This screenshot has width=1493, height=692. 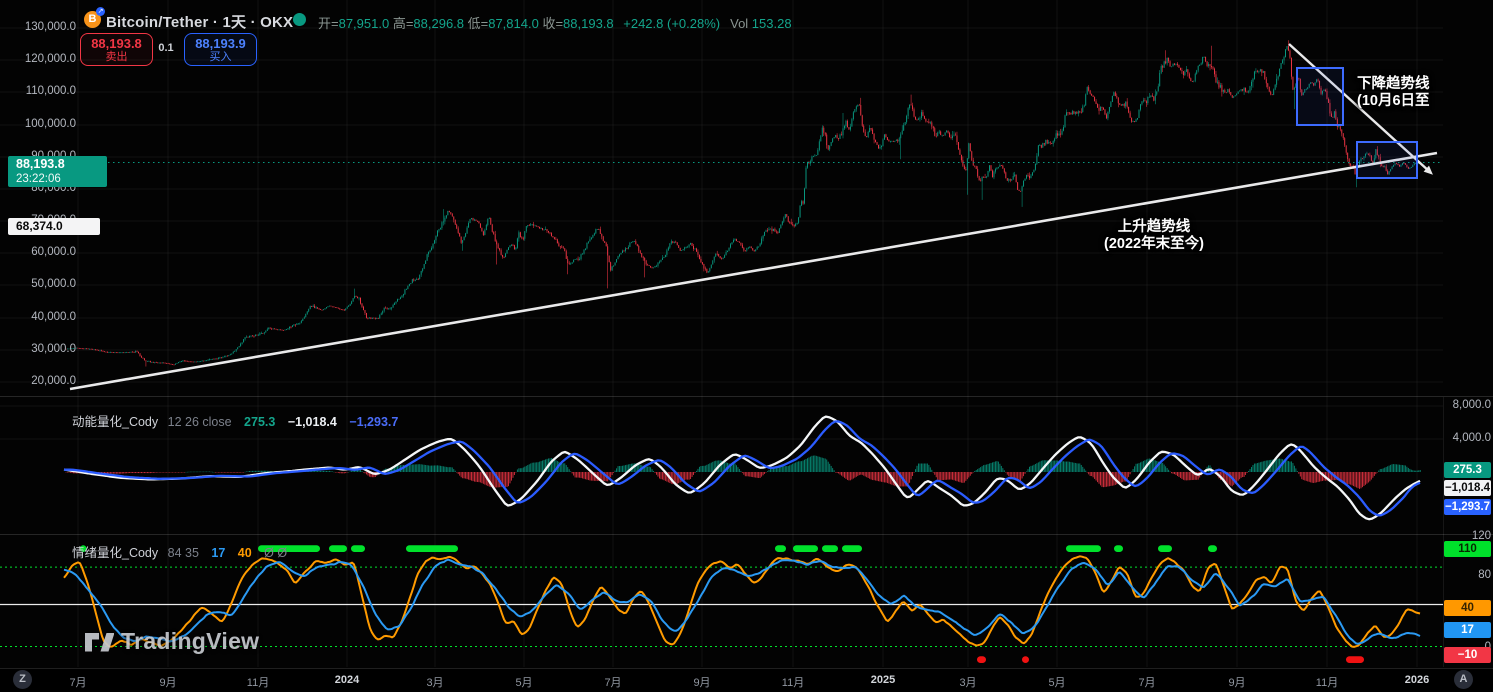 What do you see at coordinates (179, 551) in the screenshot?
I see `sentiment-legend: 情绪量化_Cody 84 35 17 40 Ø Ø` at bounding box center [179, 551].